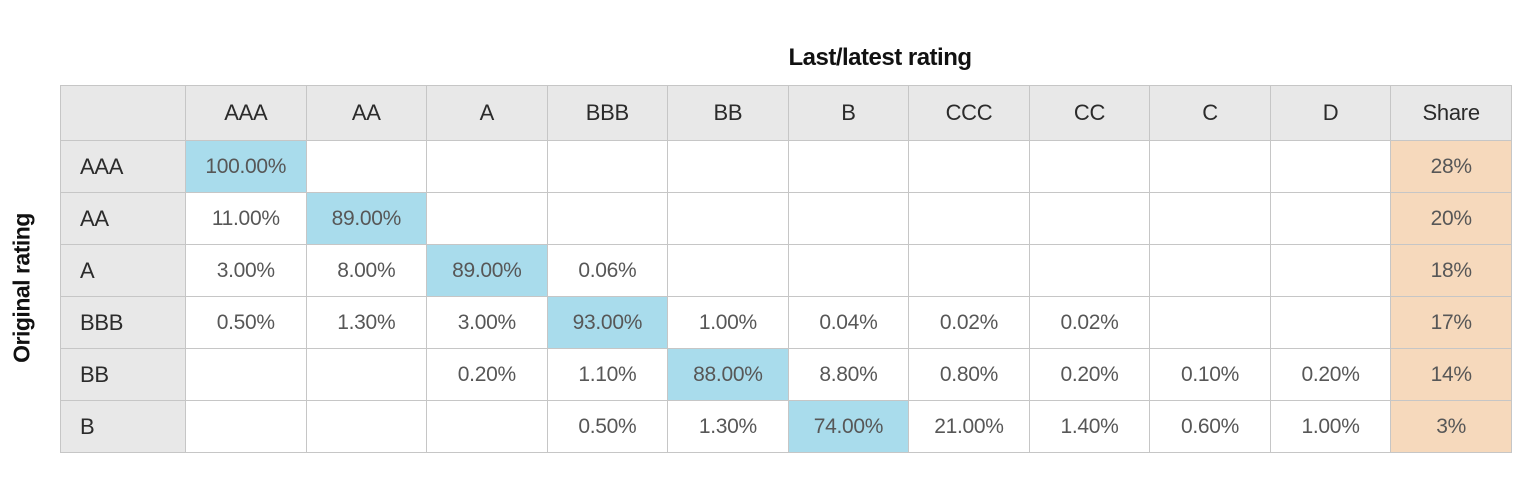  I want to click on share-cell-aa: 20%, so click(1451, 218).